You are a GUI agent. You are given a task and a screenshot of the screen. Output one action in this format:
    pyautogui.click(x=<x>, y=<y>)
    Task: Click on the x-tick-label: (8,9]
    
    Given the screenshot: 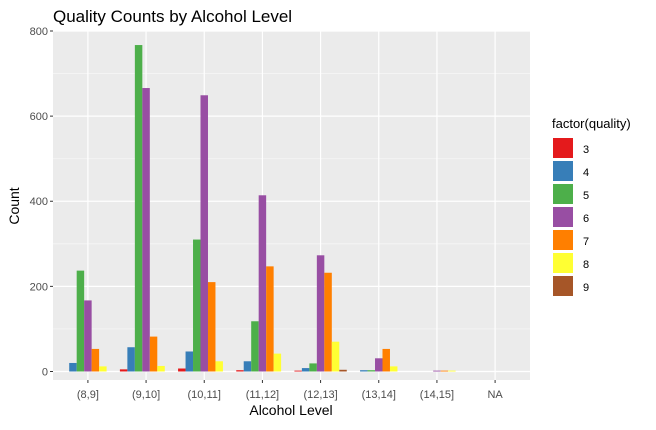 What is the action you would take?
    pyautogui.click(x=88, y=395)
    